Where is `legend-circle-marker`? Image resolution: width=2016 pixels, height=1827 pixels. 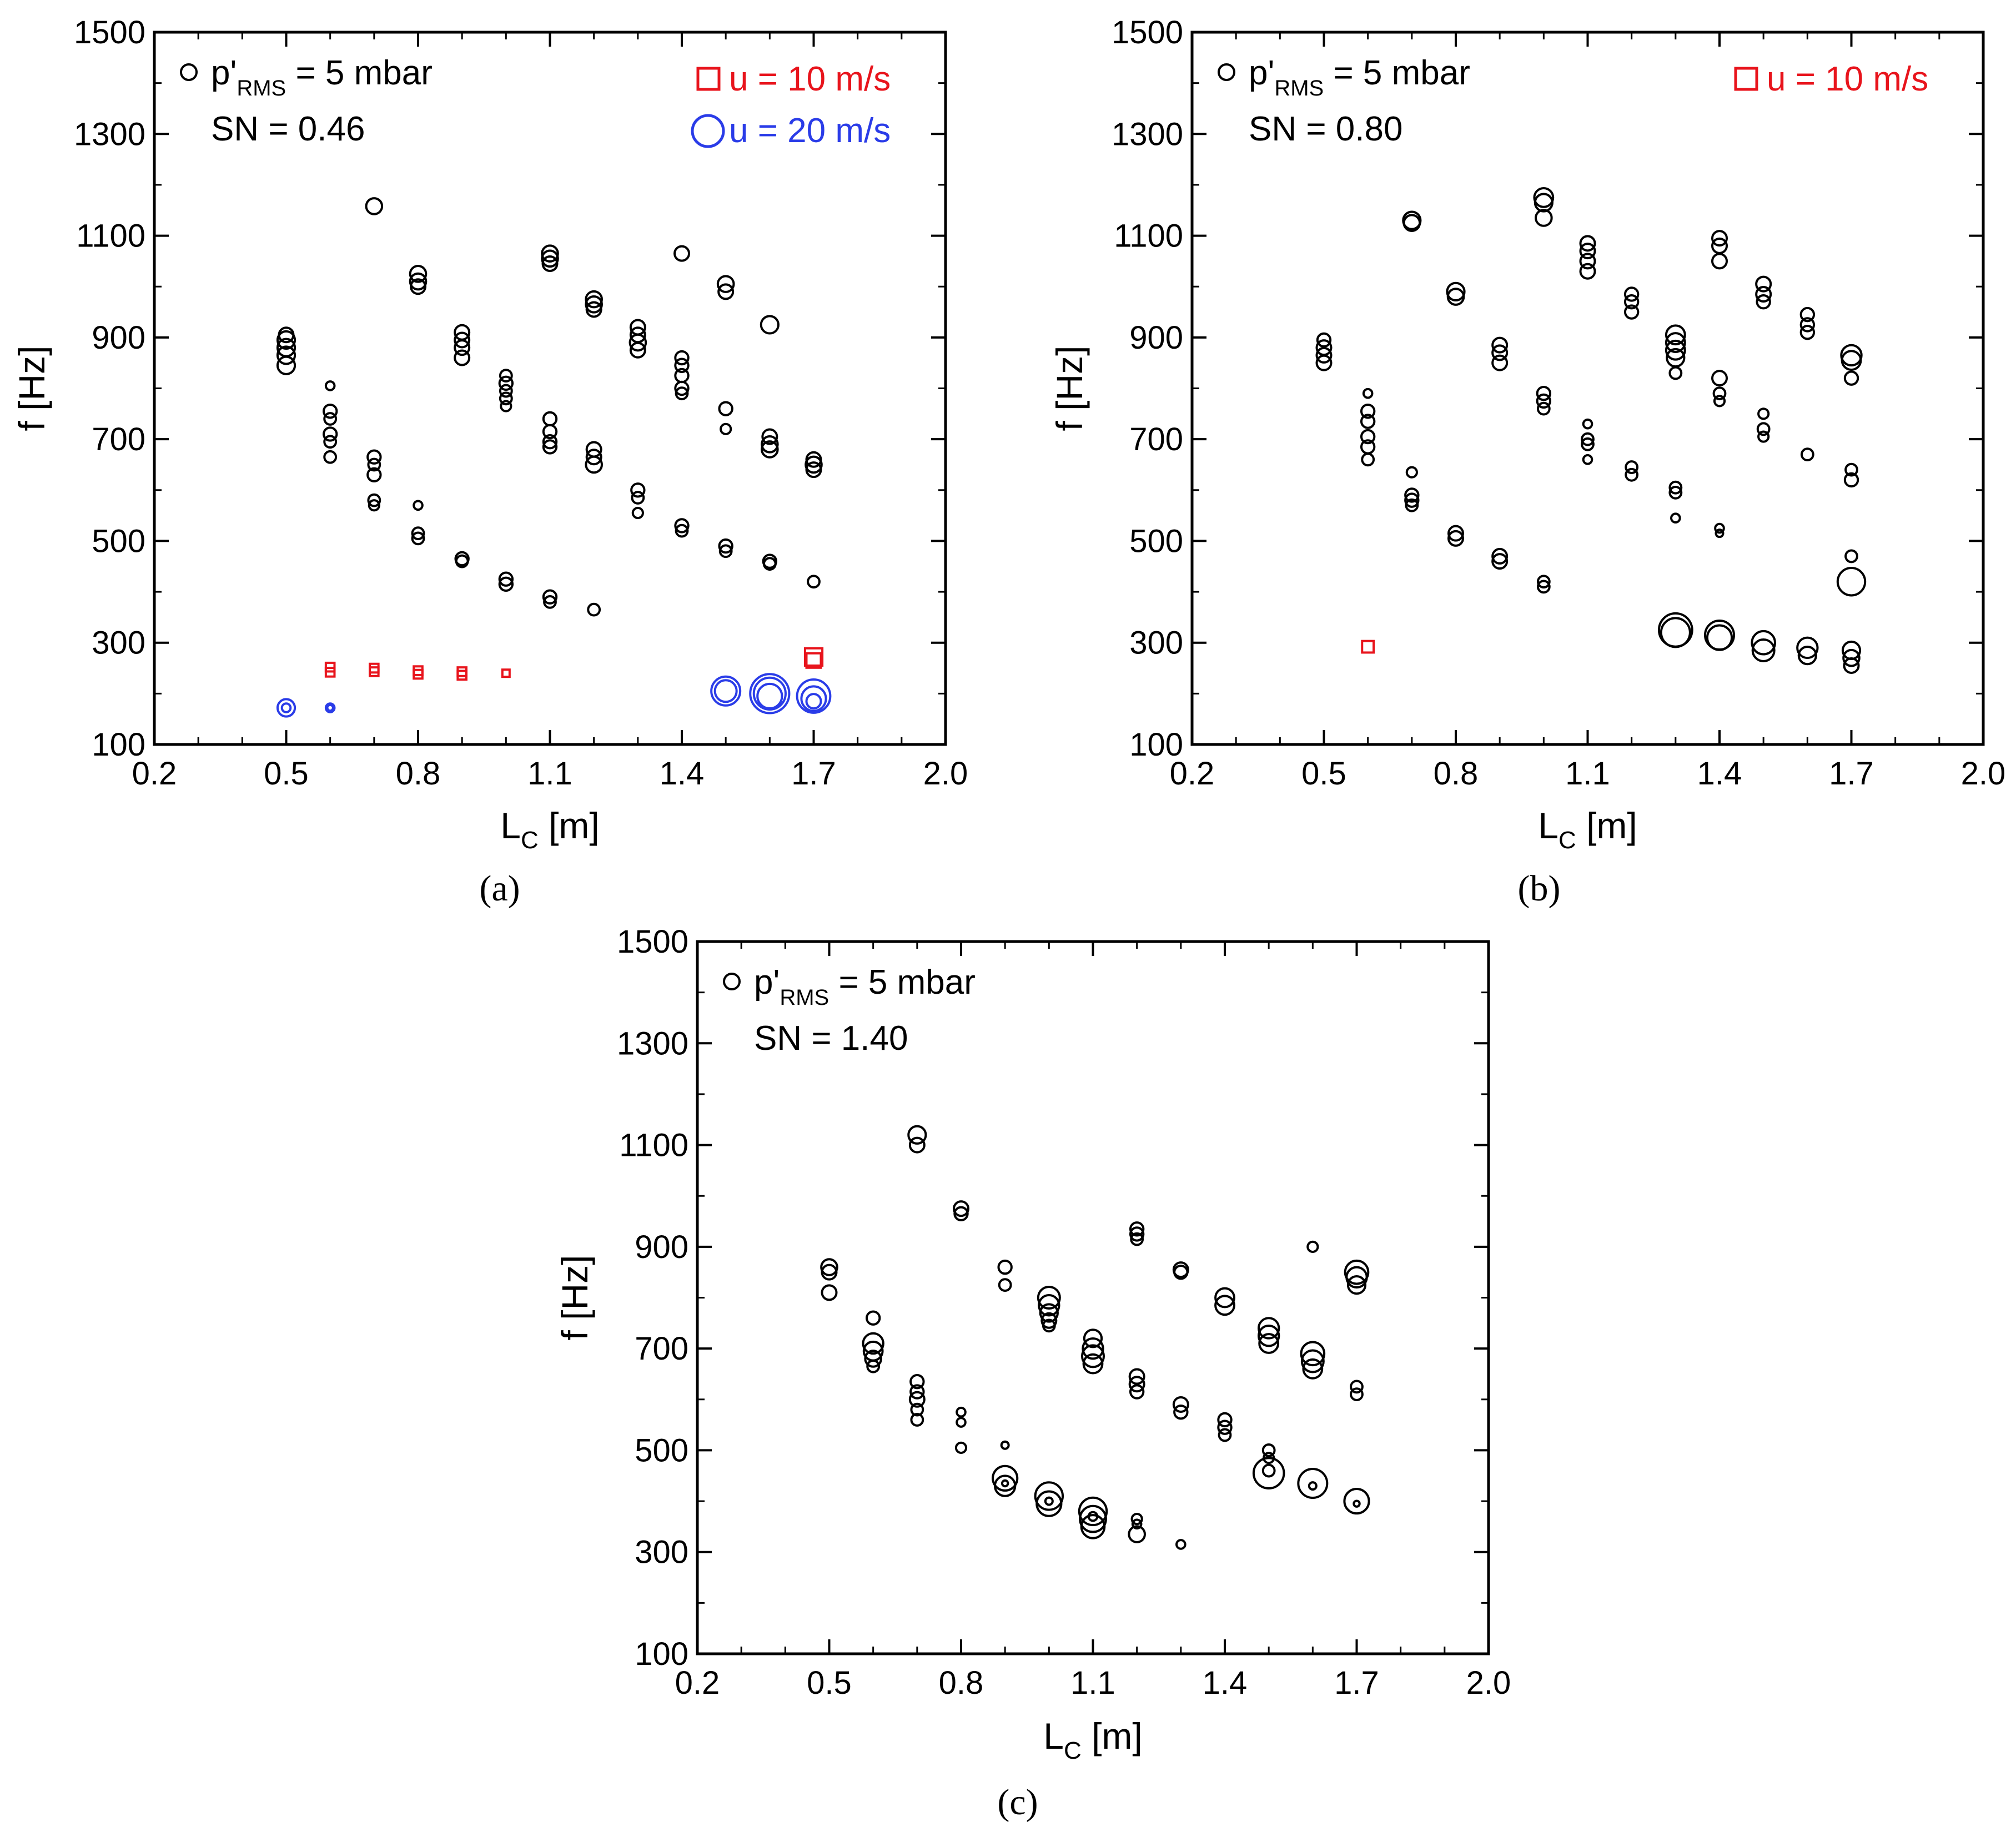 legend-circle-marker is located at coordinates (1227, 72).